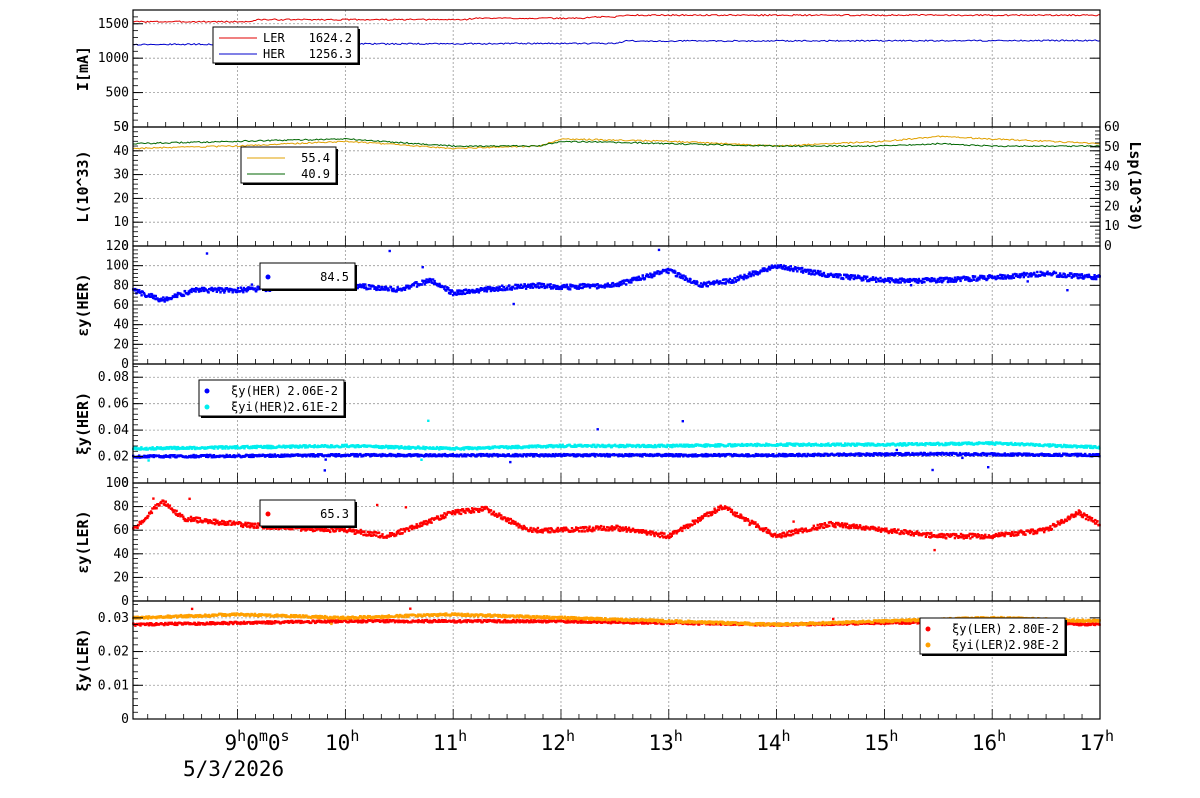 Image resolution: width=1200 pixels, height=798 pixels. What do you see at coordinates (113, 430) in the screenshot?
I see `y-tick-label: 0.04` at bounding box center [113, 430].